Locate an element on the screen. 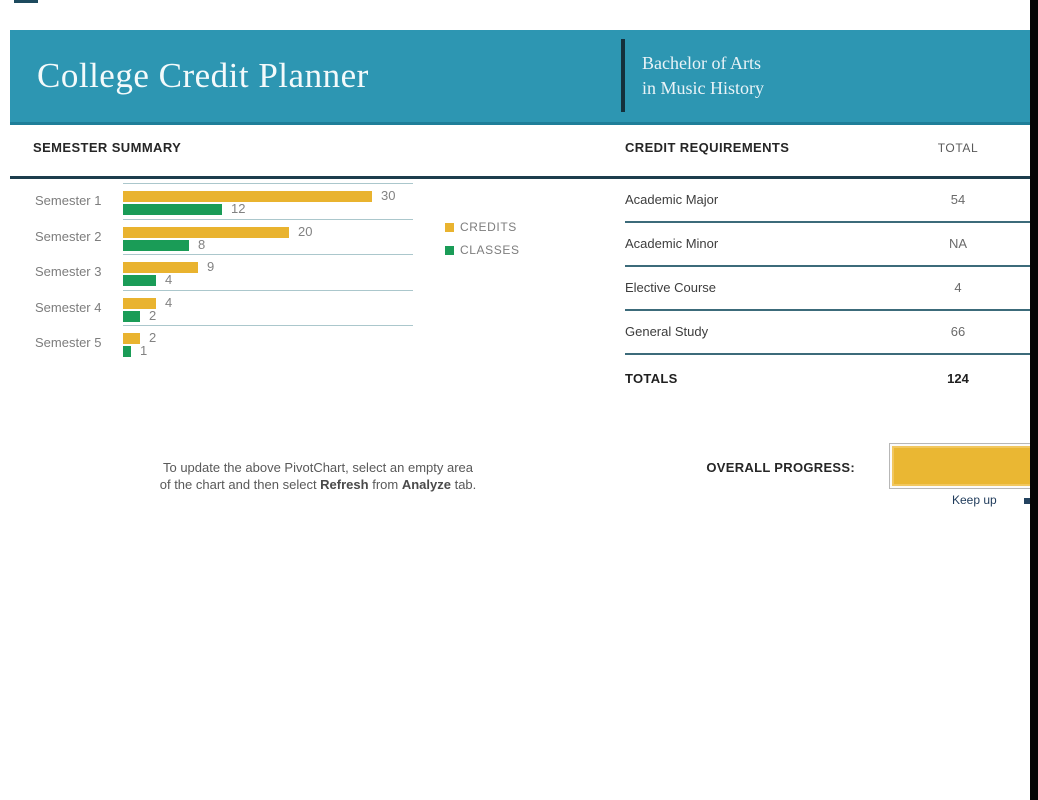 The width and height of the screenshot is (1038, 800). credits-value-label: 9 is located at coordinates (211, 266).